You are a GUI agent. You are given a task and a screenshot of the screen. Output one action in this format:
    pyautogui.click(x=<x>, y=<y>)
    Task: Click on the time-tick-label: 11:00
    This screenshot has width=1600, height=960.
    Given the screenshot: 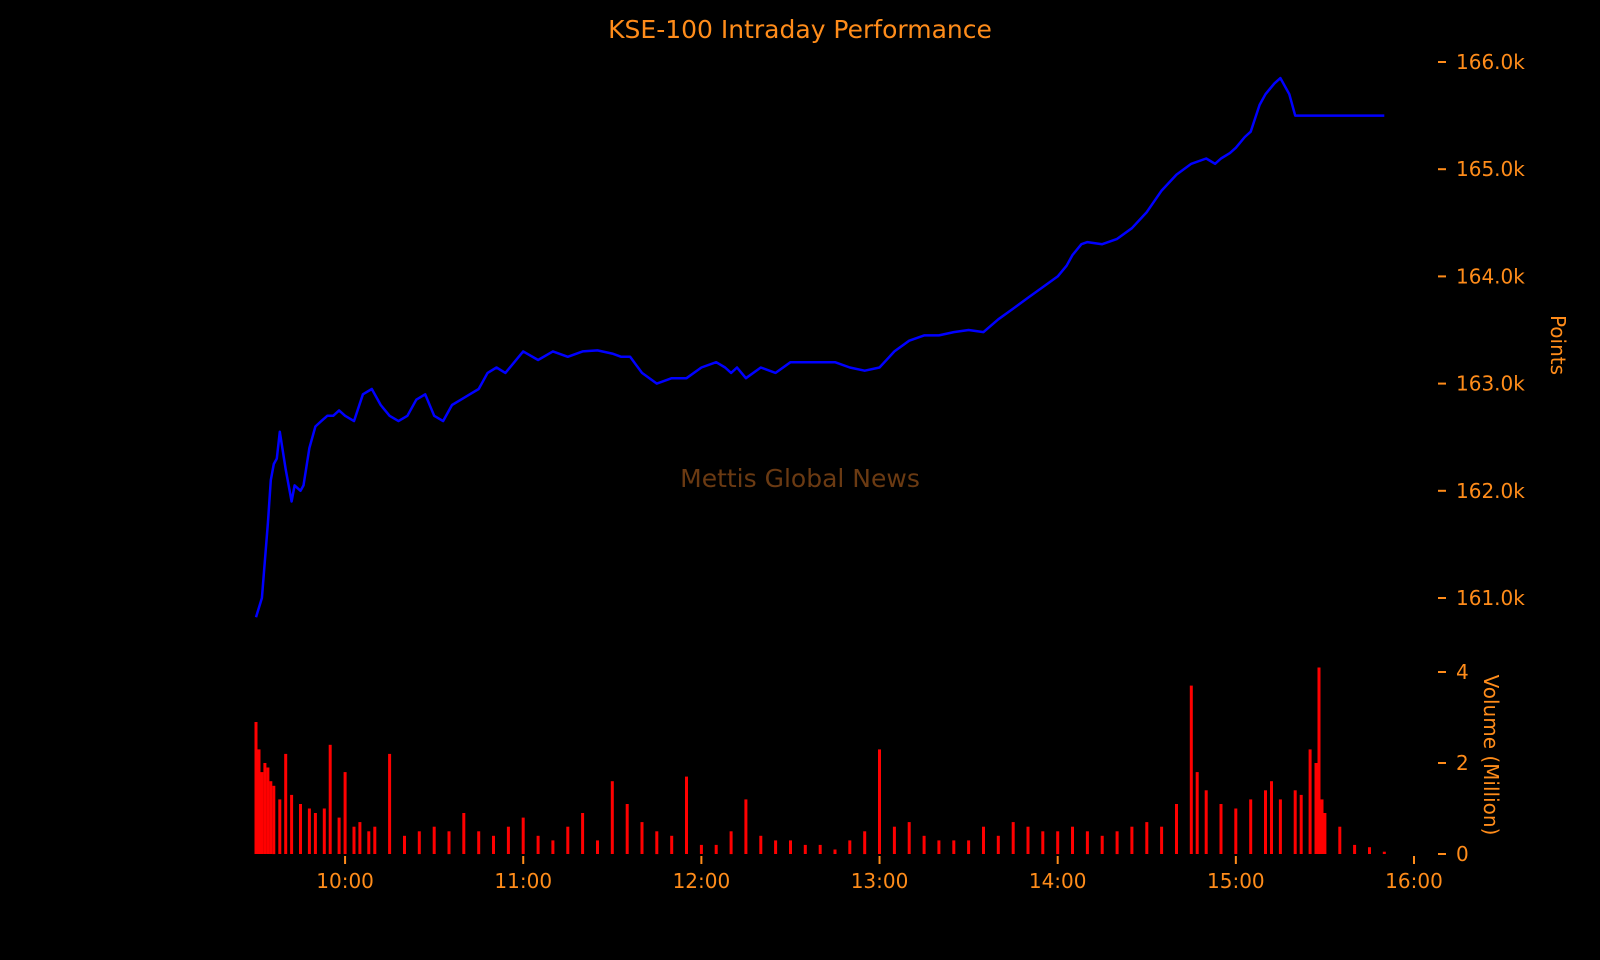 What is the action you would take?
    pyautogui.click(x=523, y=881)
    